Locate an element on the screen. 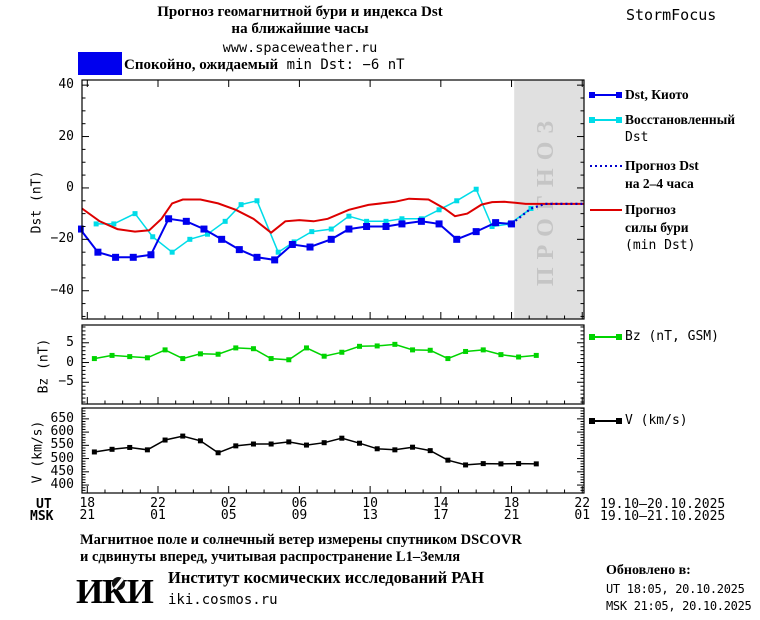 The image size is (760, 620). ut-tick-label: 02 is located at coordinates (228, 503).